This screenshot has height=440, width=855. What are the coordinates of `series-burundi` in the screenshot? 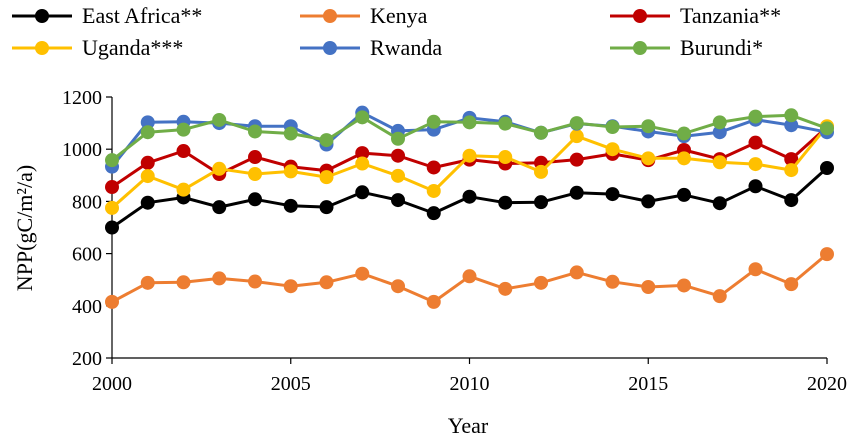 It's located at (469, 138).